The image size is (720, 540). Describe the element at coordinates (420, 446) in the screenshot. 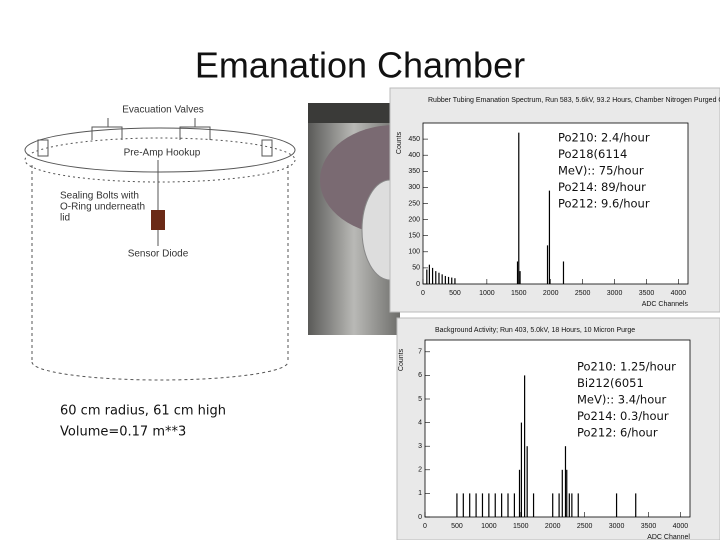

I see `y-tick-label: 3` at that location.